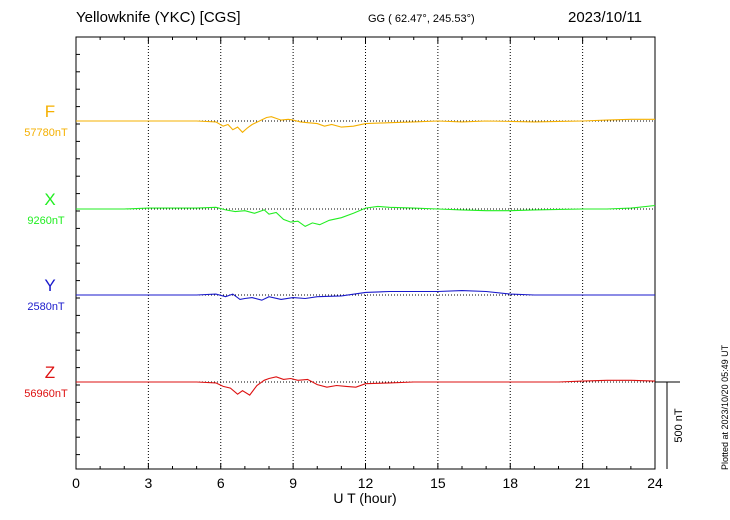  Describe the element at coordinates (366, 483) in the screenshot. I see `x-tick-label: 12` at that location.